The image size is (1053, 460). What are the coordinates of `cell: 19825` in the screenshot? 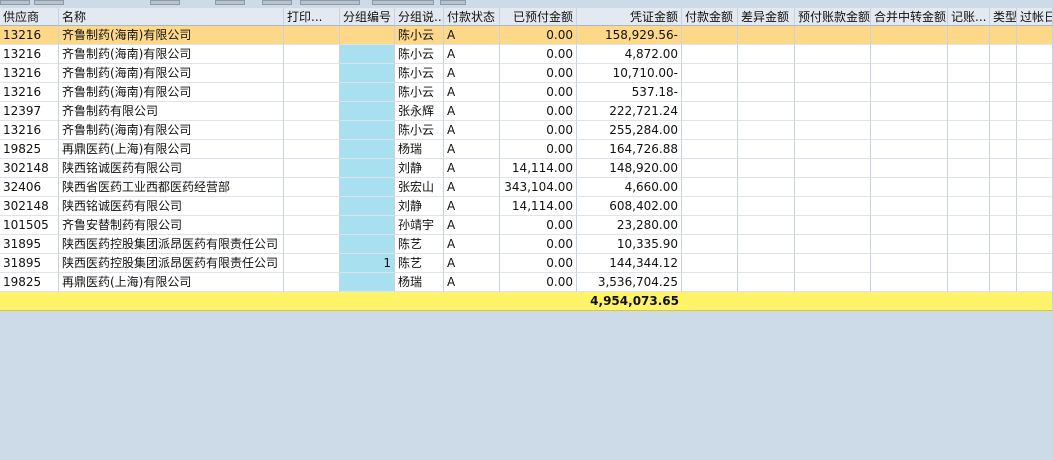 It's located at (29, 282).